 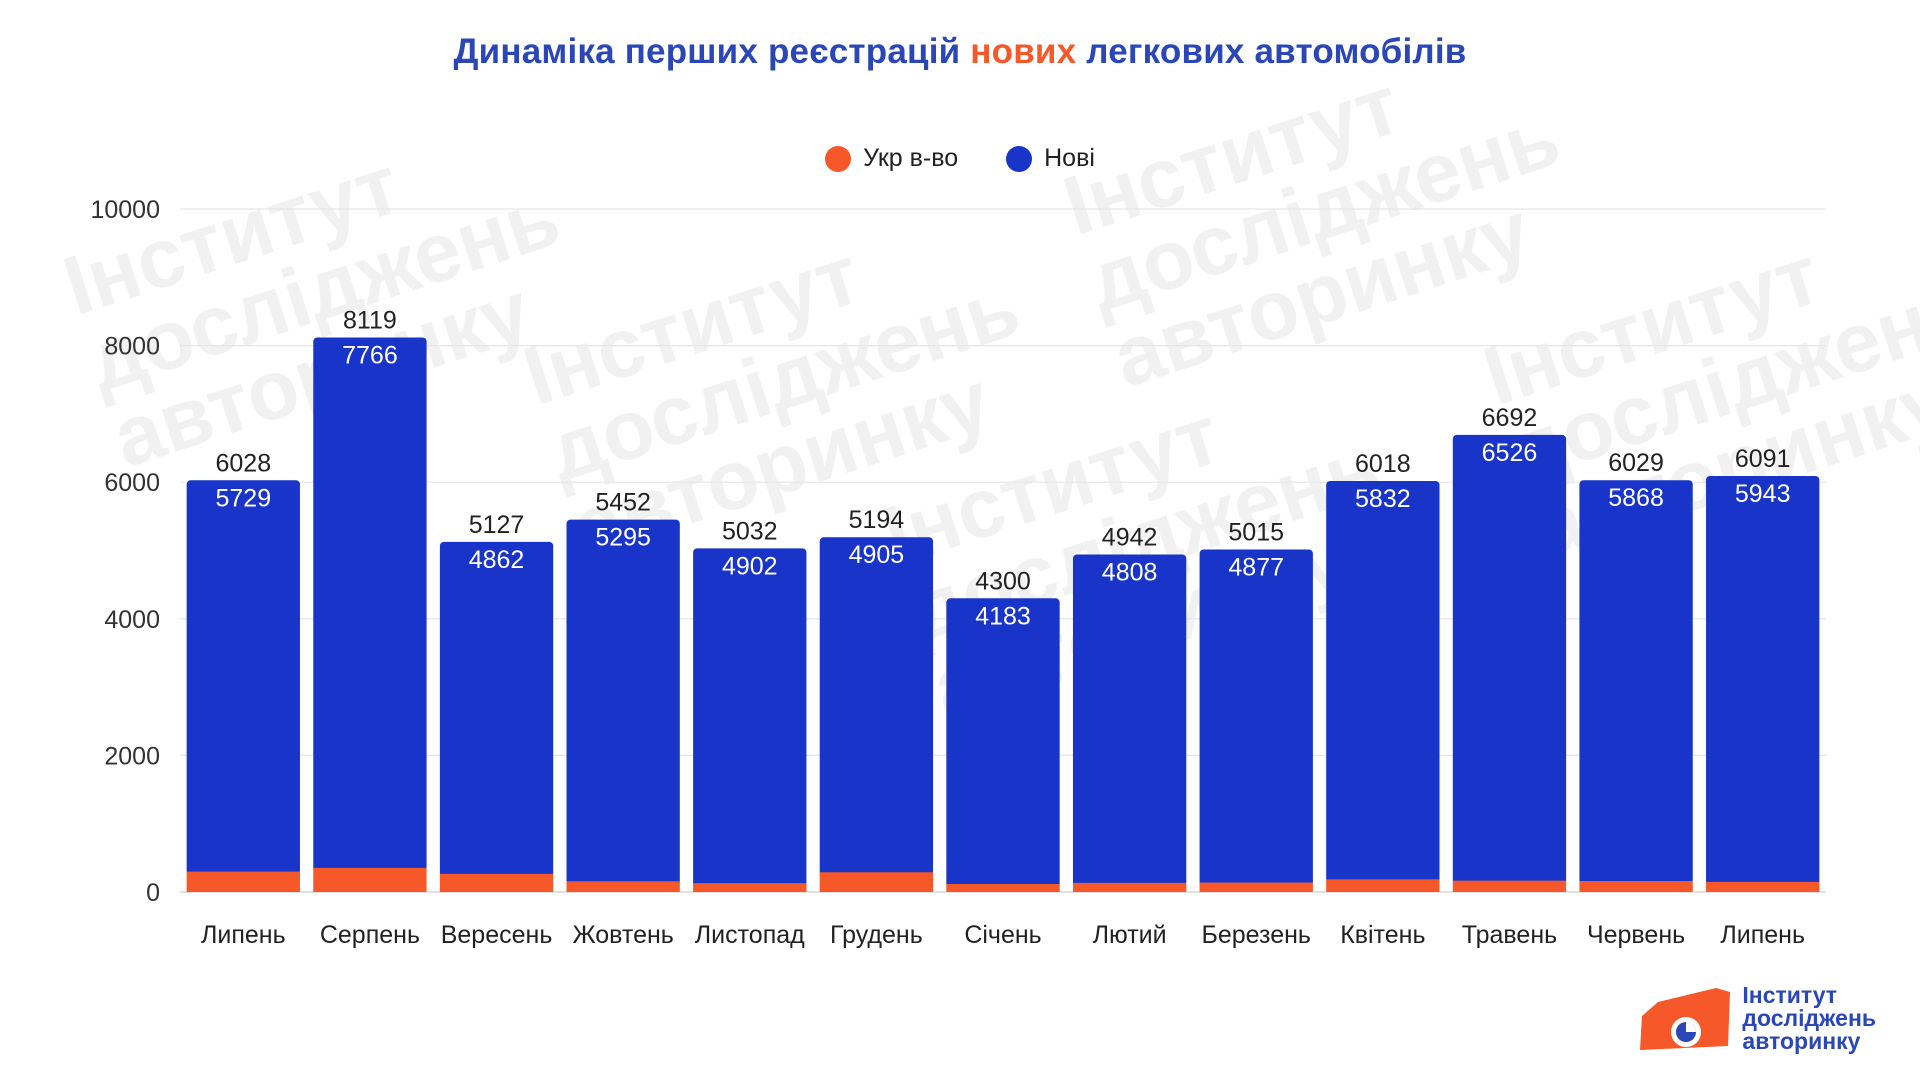 I want to click on total-label: 5452, so click(x=623, y=503).